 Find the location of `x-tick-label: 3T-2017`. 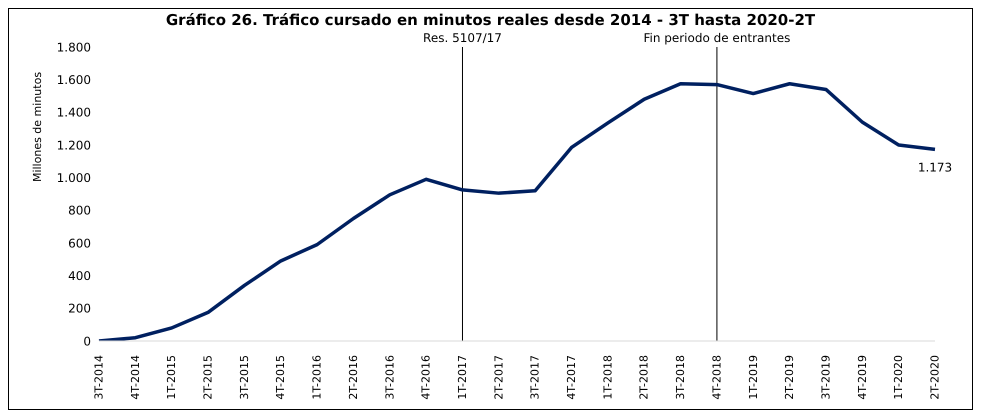

x-tick-label: 3T-2017 is located at coordinates (535, 377).